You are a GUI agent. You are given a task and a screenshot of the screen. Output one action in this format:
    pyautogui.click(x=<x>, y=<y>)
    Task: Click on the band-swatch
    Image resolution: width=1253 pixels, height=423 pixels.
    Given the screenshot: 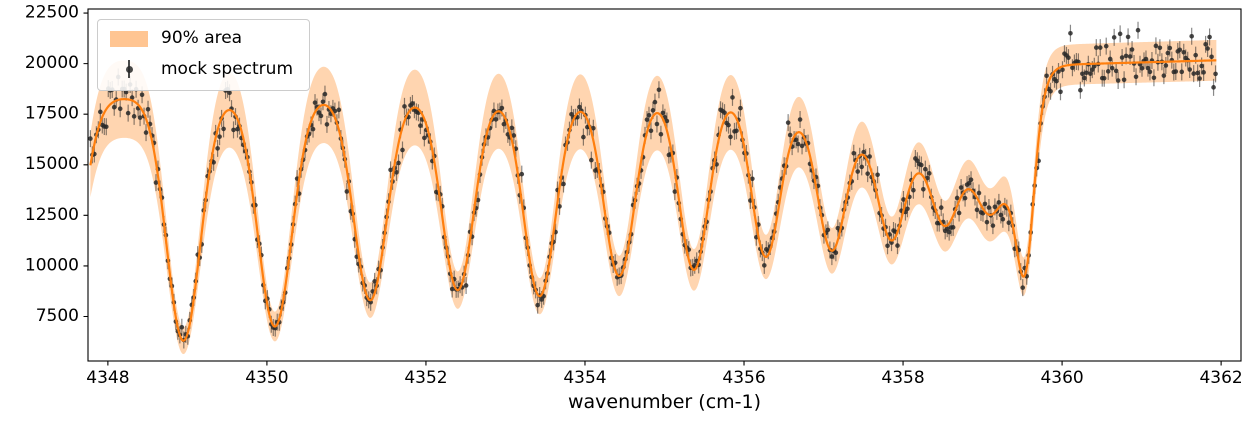 What is the action you would take?
    pyautogui.click(x=129, y=38)
    